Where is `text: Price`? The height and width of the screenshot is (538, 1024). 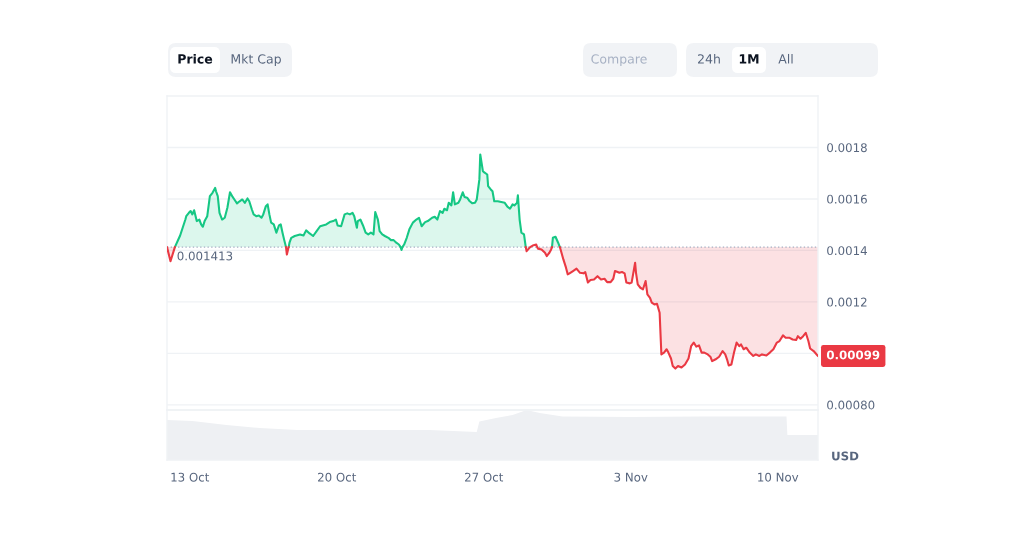
text: Price is located at coordinates (195, 58).